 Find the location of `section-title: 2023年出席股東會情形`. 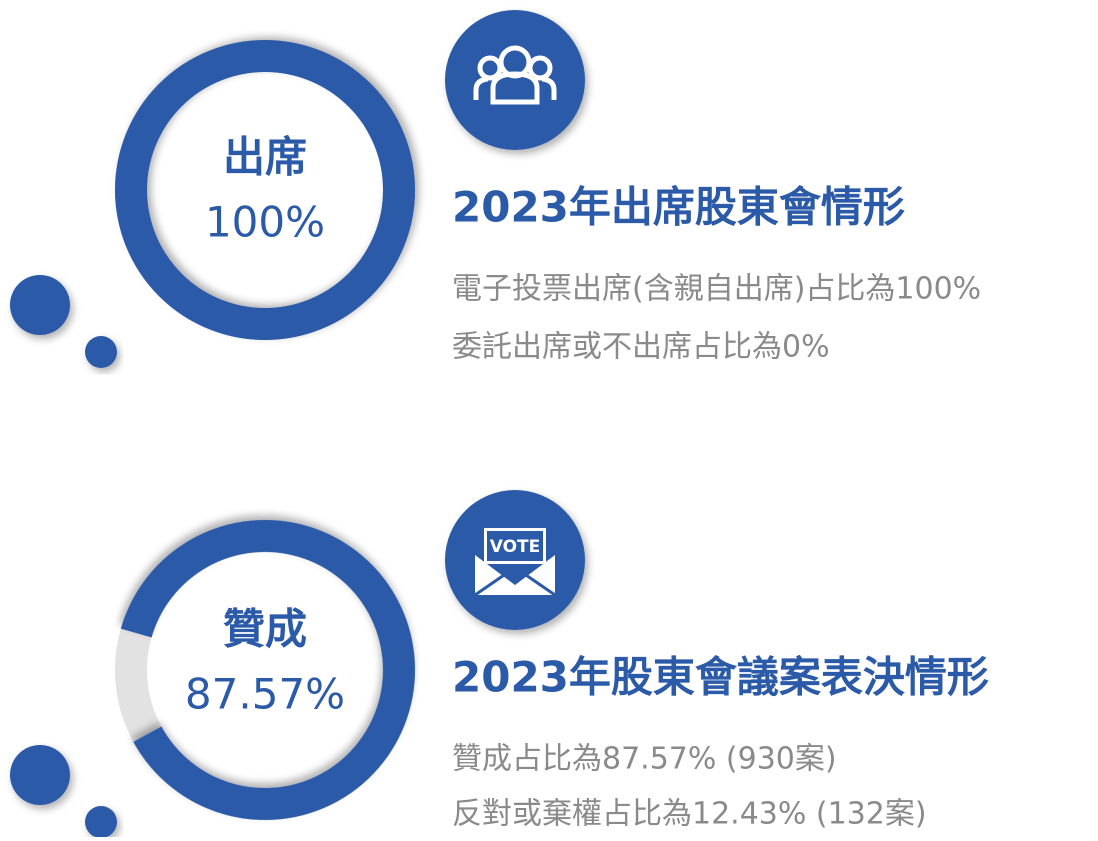

section-title: 2023年出席股東會情形 is located at coordinates (678, 207).